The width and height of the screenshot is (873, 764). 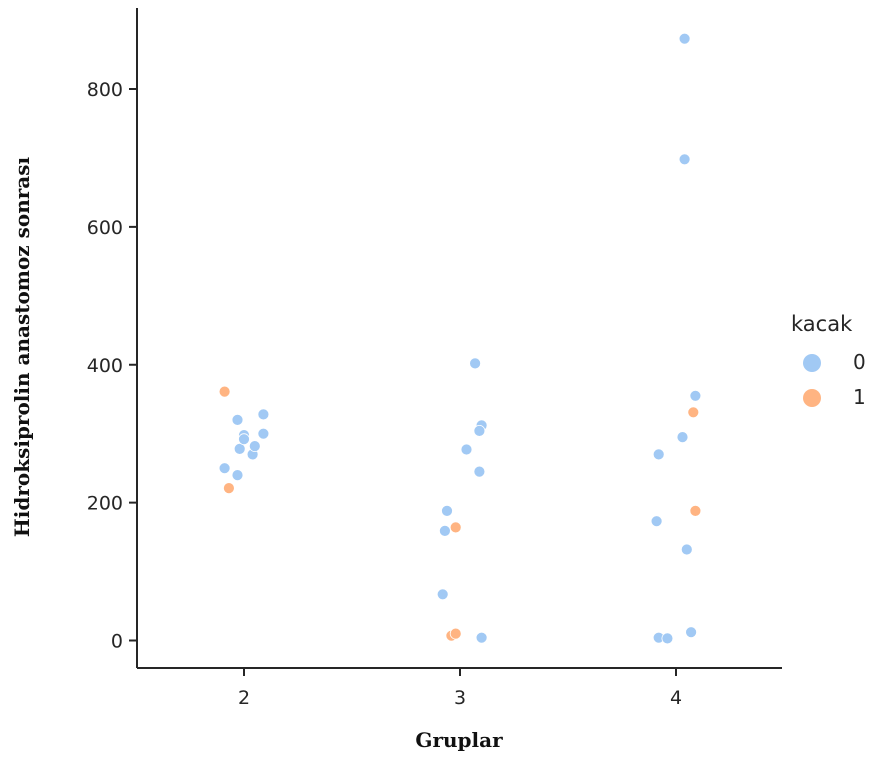 I want to click on x-tick-label: 4, so click(x=676, y=698).